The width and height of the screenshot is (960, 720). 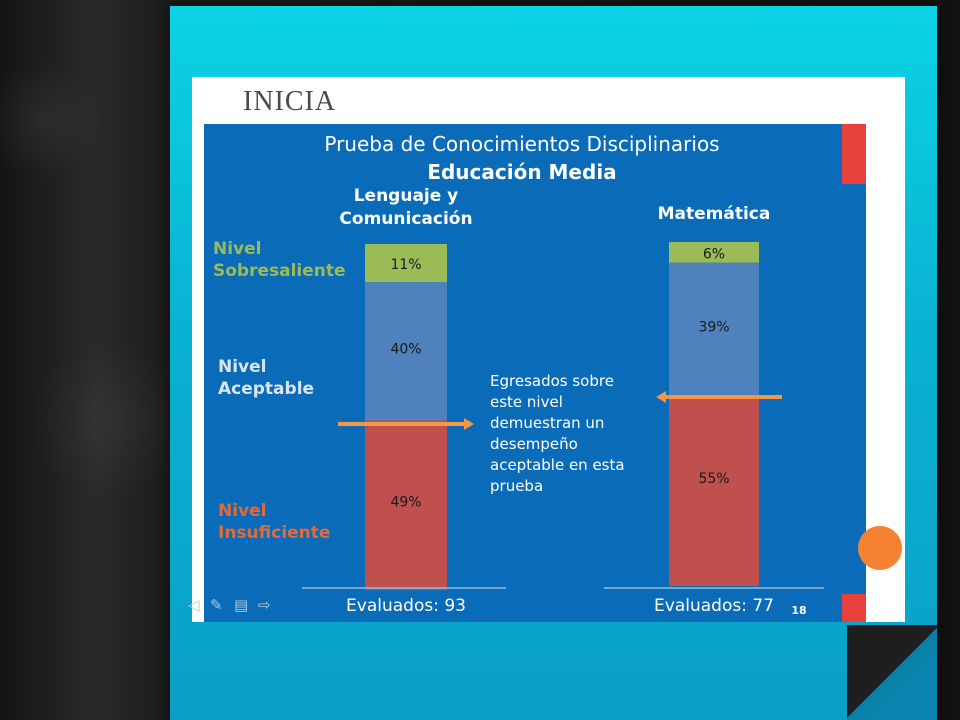 What do you see at coordinates (405, 349) in the screenshot?
I see `data-label: 40%` at bounding box center [405, 349].